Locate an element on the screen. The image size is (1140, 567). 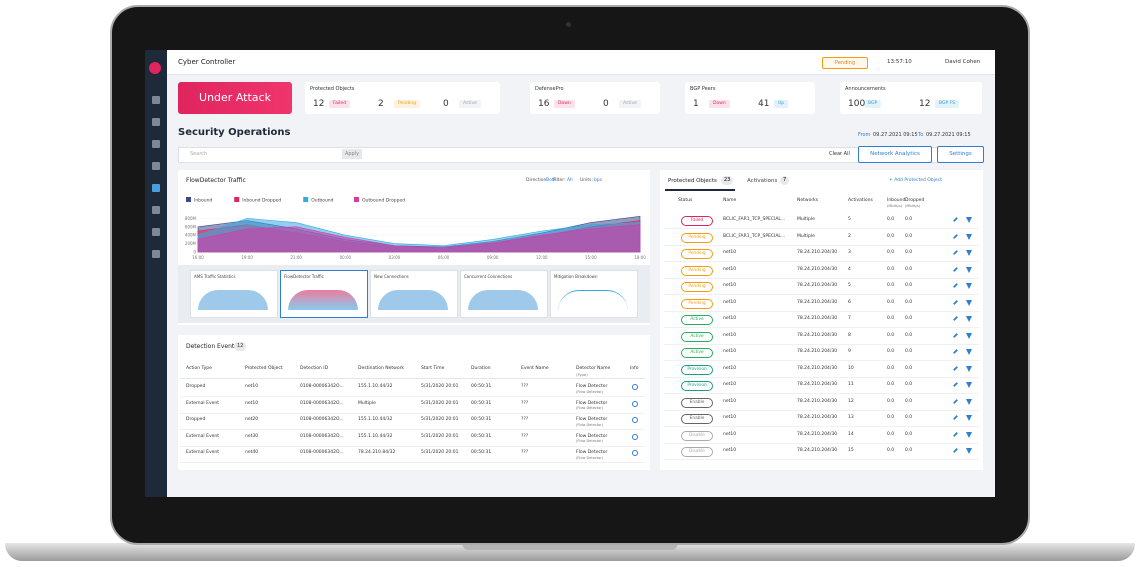
network-analytics-button: Network Analytics is located at coordinates (895, 154).